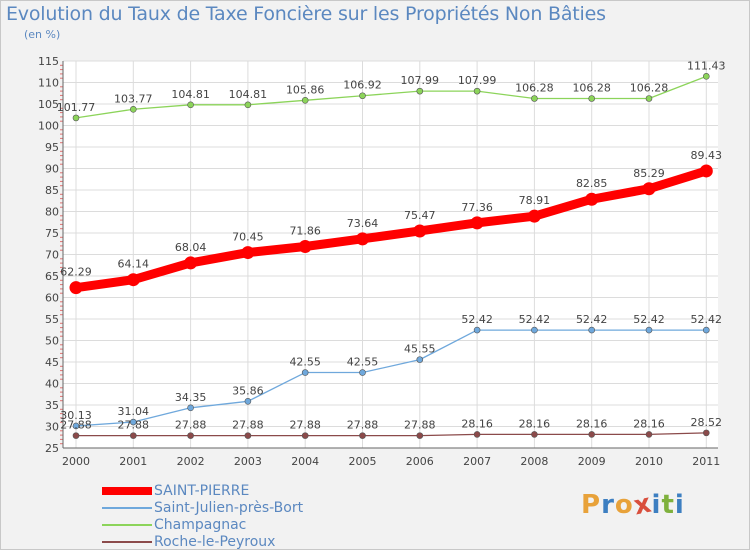  Describe the element at coordinates (76, 272) in the screenshot. I see `data-label: 62.29` at that location.